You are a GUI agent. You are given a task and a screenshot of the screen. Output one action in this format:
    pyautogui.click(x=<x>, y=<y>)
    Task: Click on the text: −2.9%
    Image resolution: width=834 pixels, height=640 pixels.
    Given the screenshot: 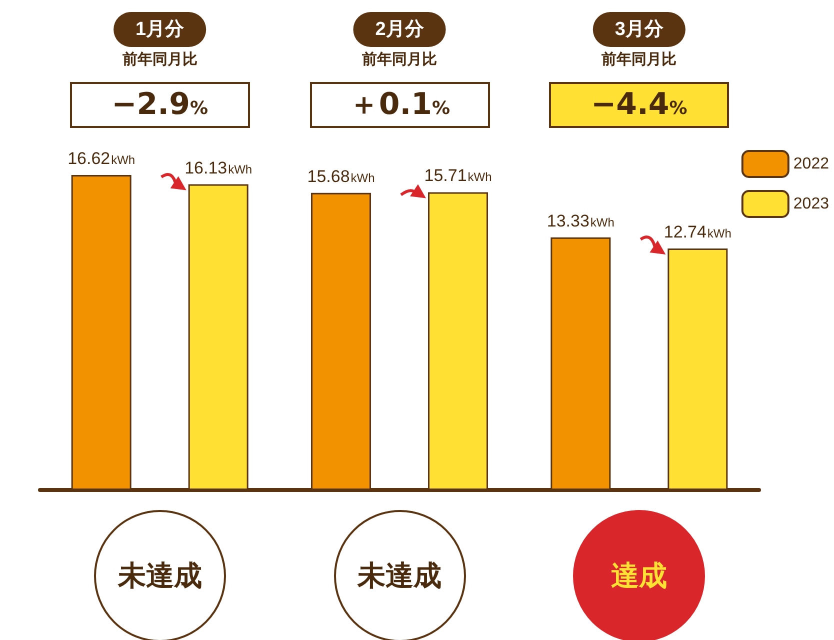 What is the action you would take?
    pyautogui.click(x=160, y=105)
    